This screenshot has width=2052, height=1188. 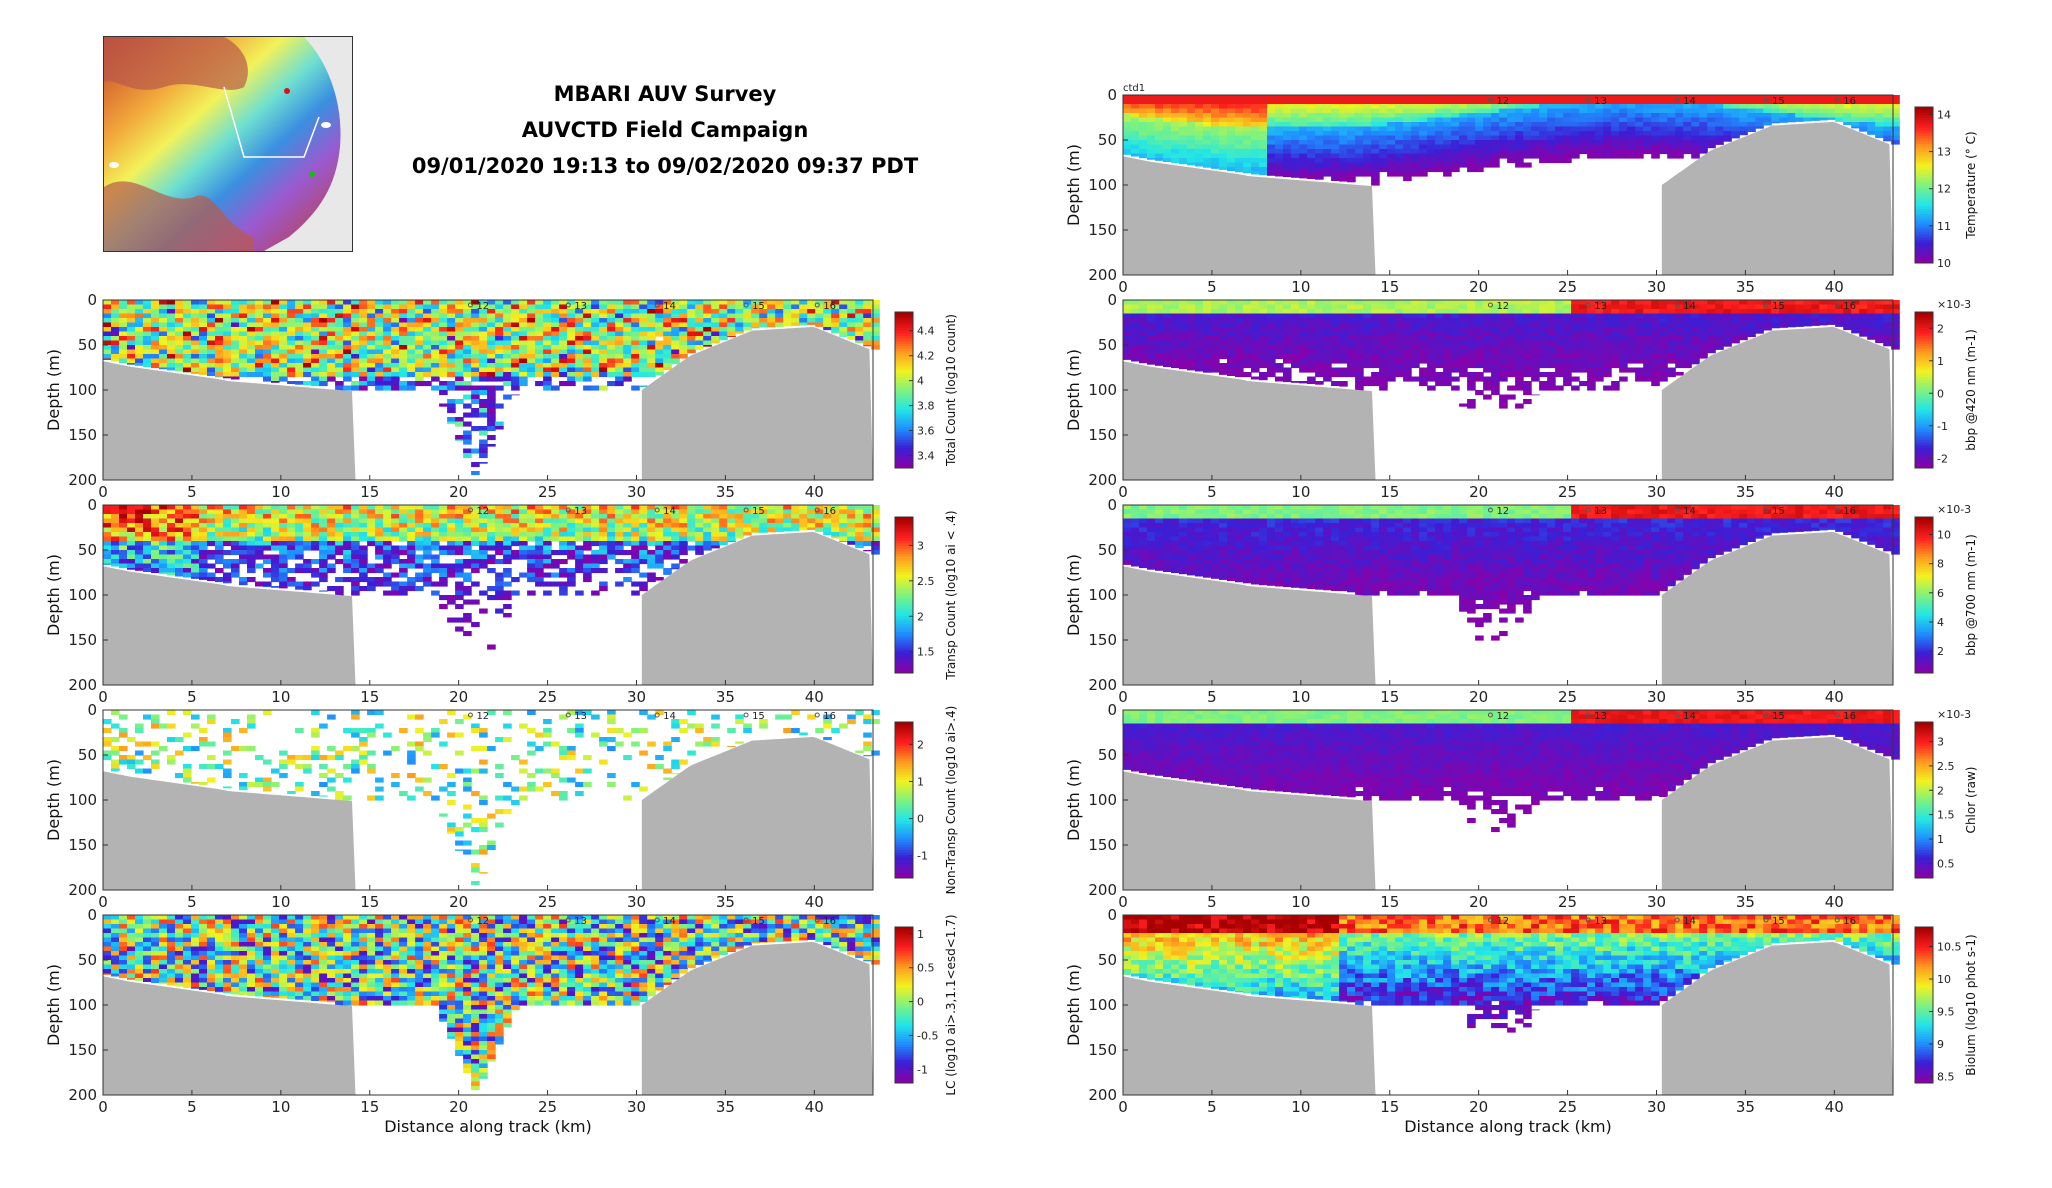 What do you see at coordinates (482, 716) in the screenshot?
I see `profile-label: 12` at bounding box center [482, 716].